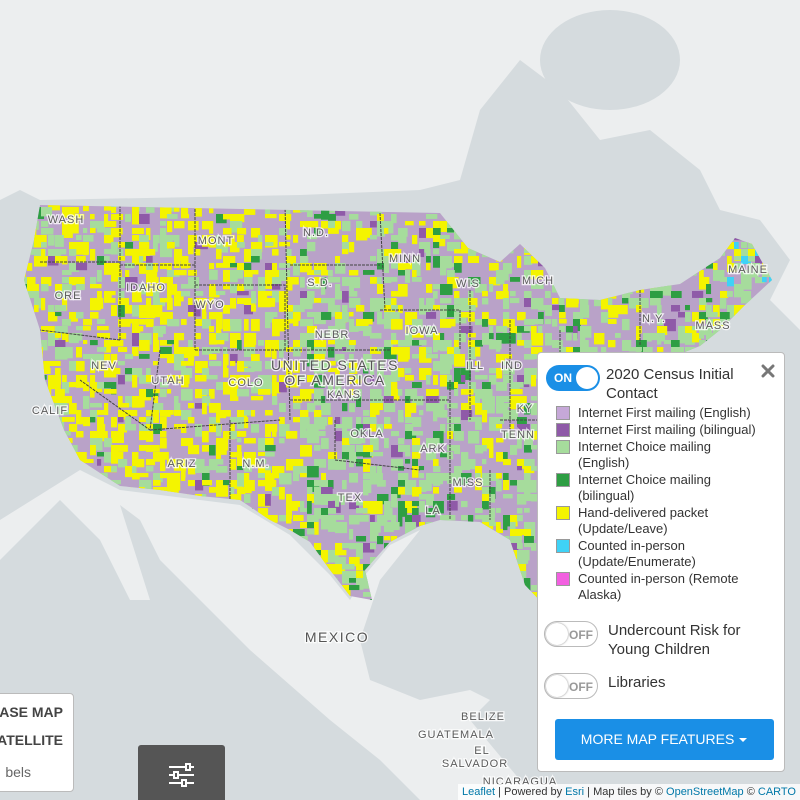 The height and width of the screenshot is (800, 800). I want to click on layer-toggle: ON, so click(573, 378).